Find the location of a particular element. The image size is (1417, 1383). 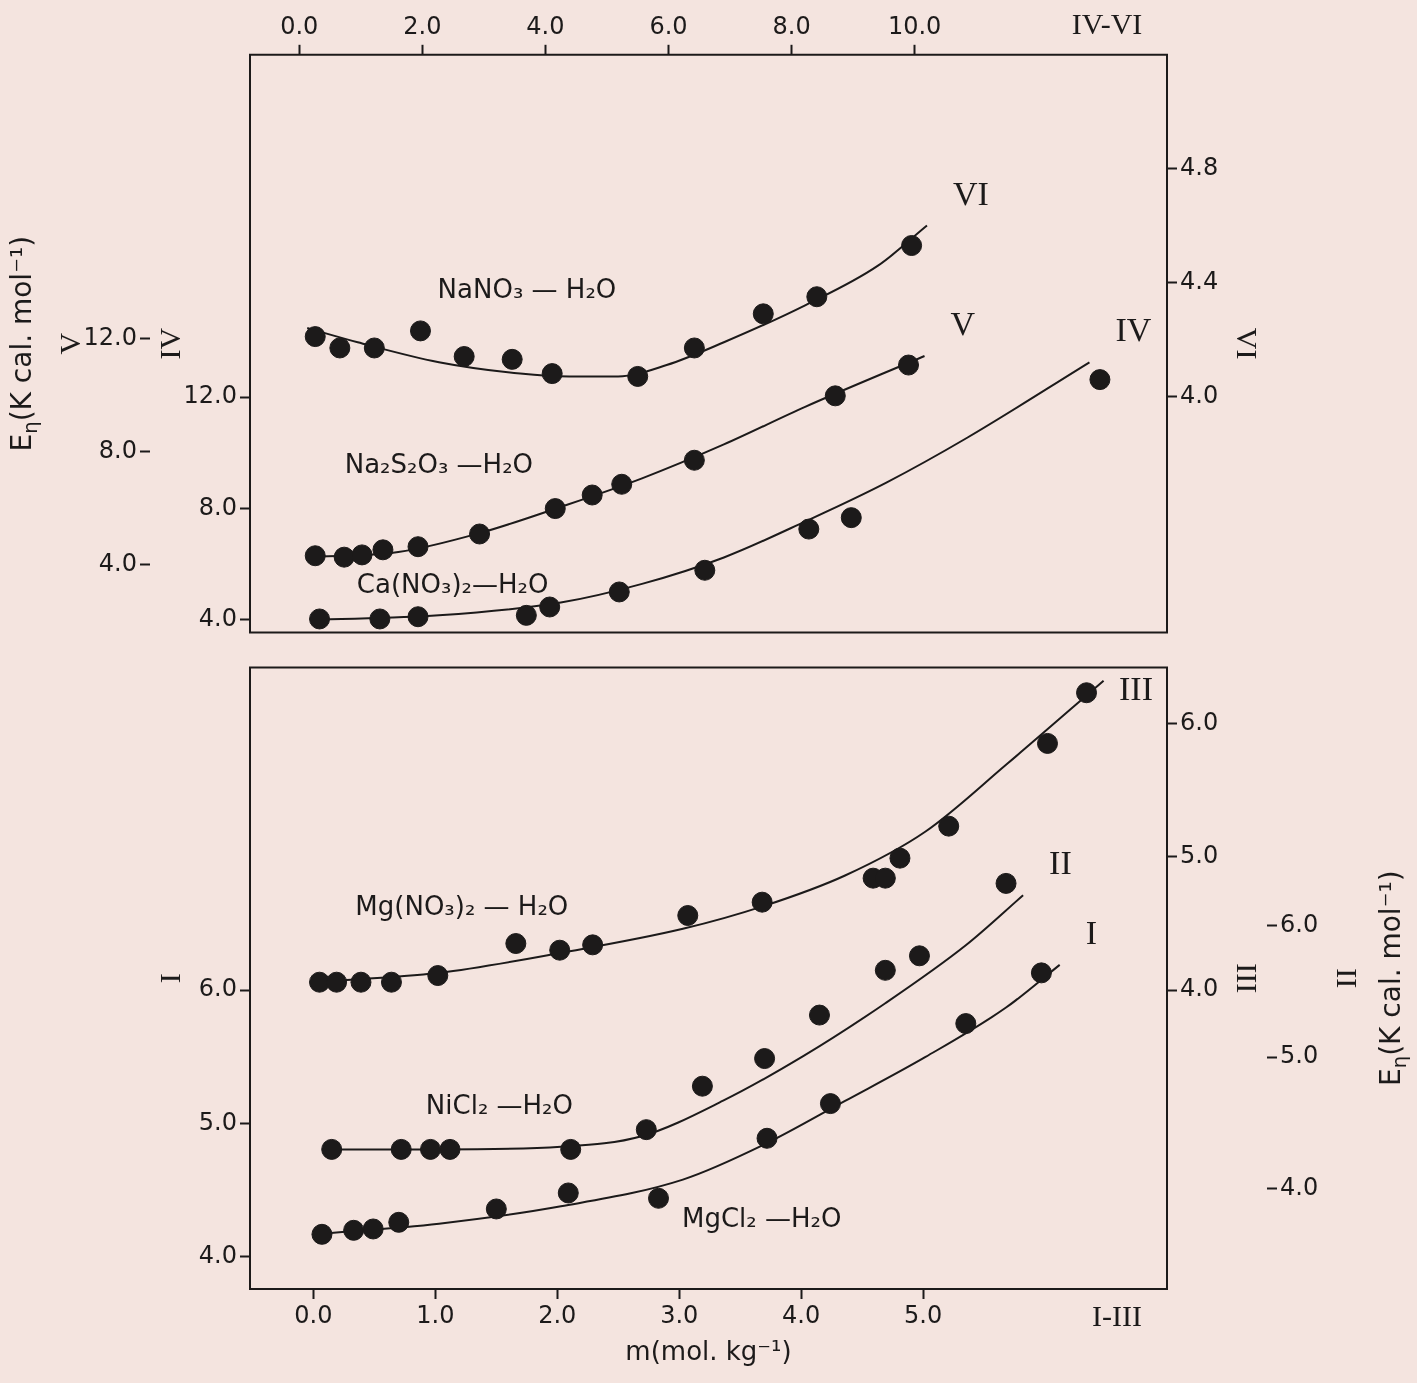

series-label: Mg(NO₃)₂ — H₂O is located at coordinates (462, 906).